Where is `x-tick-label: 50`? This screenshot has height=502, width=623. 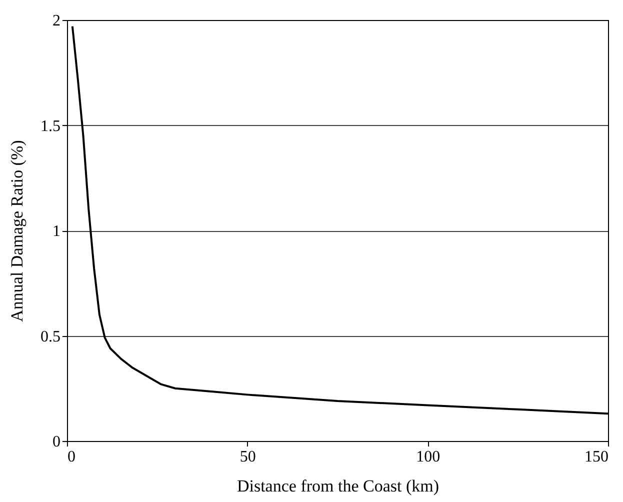 x-tick-label: 50 is located at coordinates (248, 457).